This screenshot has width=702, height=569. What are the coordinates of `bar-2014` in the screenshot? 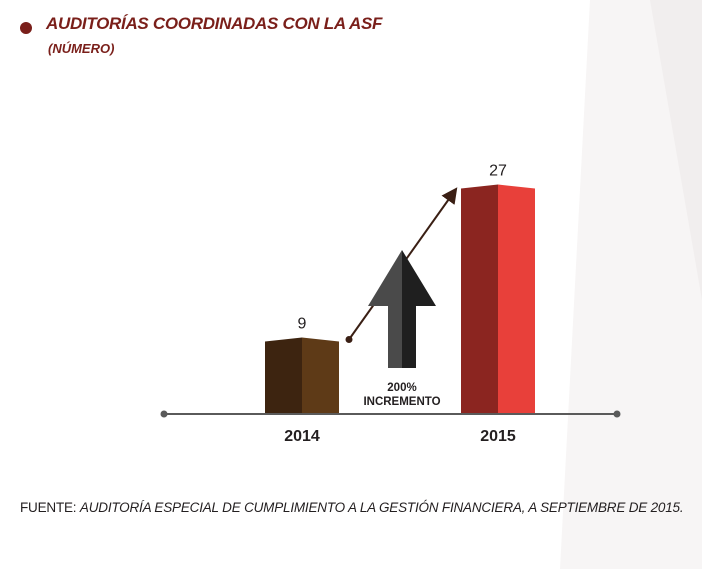 It's located at (302, 375).